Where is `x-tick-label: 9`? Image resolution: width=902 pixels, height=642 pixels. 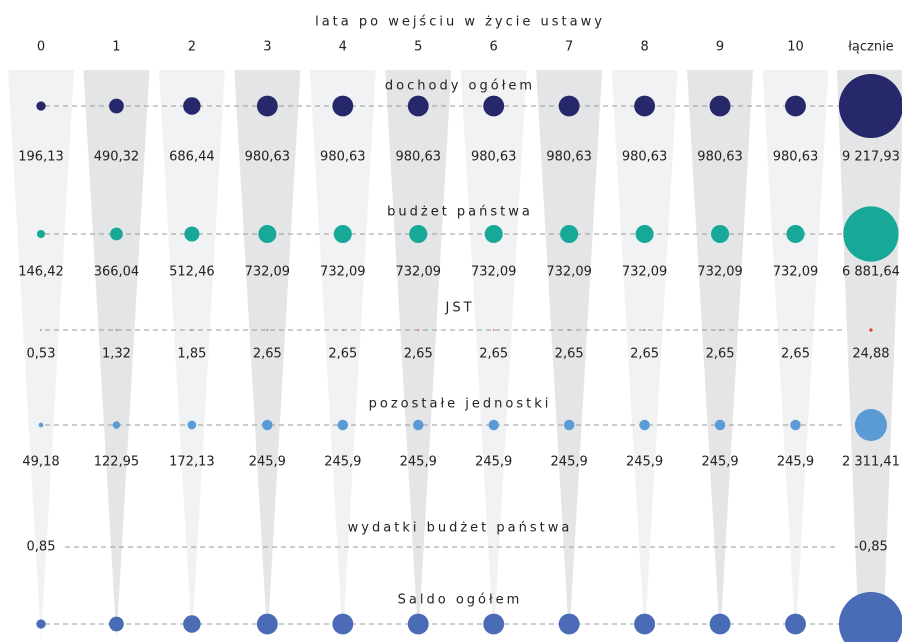 x-tick-label: 9 is located at coordinates (720, 47).